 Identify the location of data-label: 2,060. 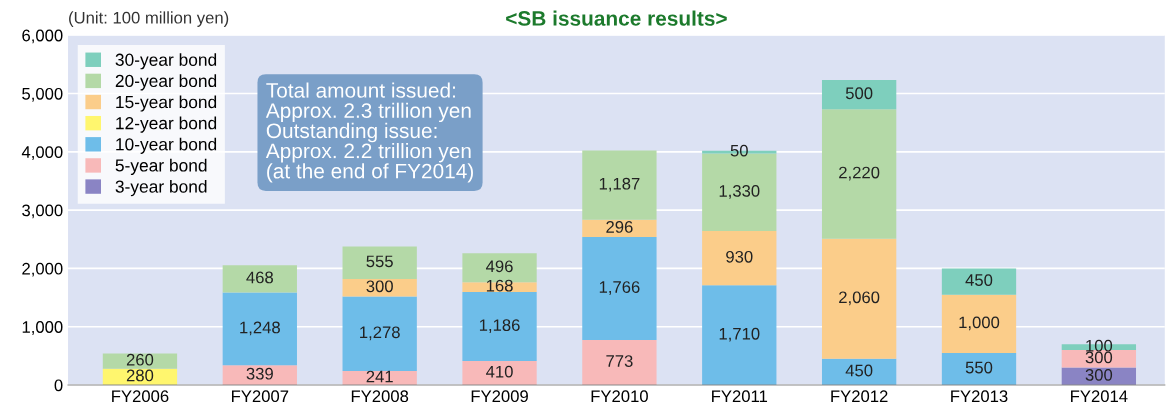
(859, 298).